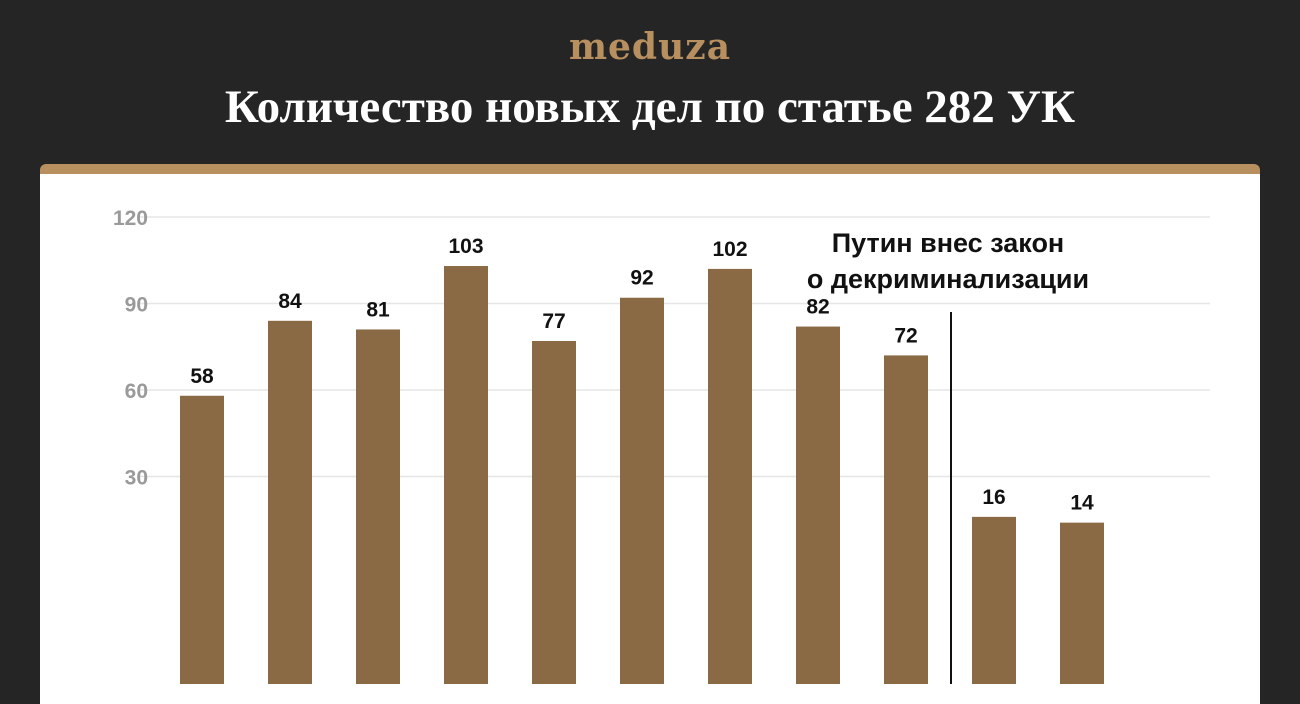 The height and width of the screenshot is (704, 1300). Describe the element at coordinates (993, 497) in the screenshot. I see `data-label: 16` at that location.